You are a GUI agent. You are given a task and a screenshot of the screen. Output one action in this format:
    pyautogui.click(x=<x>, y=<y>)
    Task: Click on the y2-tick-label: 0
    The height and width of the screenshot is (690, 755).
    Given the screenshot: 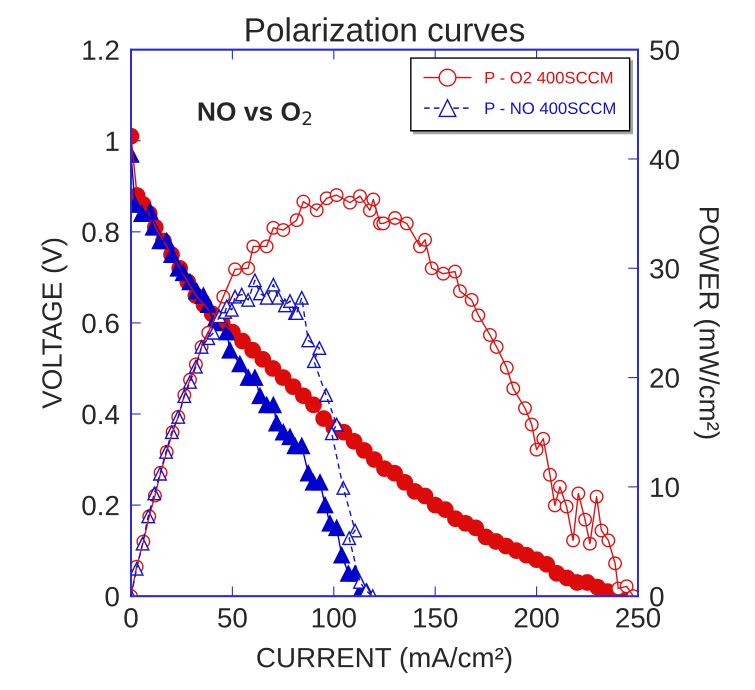 What is the action you would take?
    pyautogui.click(x=657, y=596)
    